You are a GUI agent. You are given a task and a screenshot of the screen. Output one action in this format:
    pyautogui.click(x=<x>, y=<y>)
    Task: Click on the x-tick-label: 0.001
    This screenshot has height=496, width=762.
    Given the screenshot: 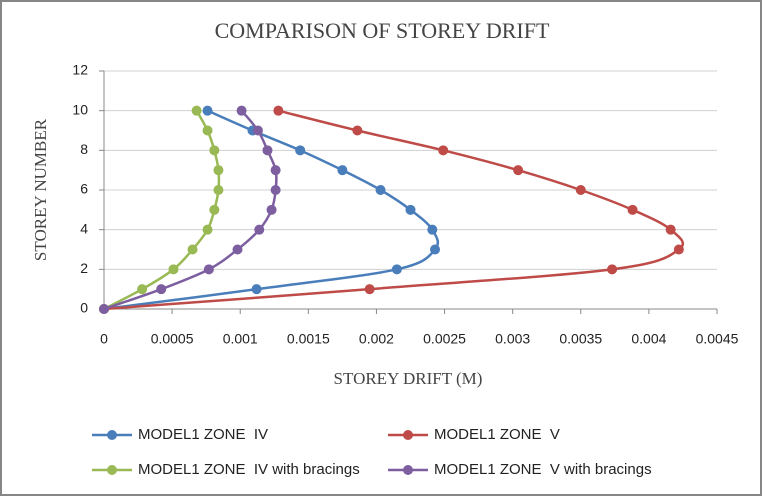 What is the action you would take?
    pyautogui.click(x=240, y=339)
    